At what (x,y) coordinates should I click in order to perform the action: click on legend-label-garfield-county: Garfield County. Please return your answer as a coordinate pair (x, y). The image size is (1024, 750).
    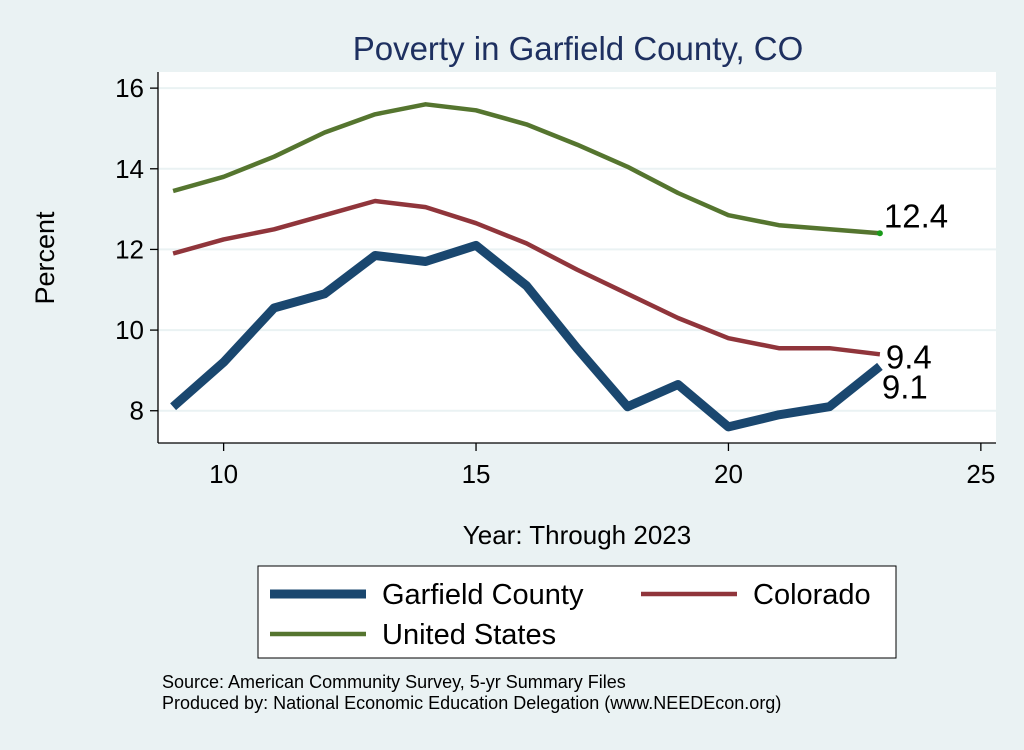
    Looking at the image, I should click on (483, 595).